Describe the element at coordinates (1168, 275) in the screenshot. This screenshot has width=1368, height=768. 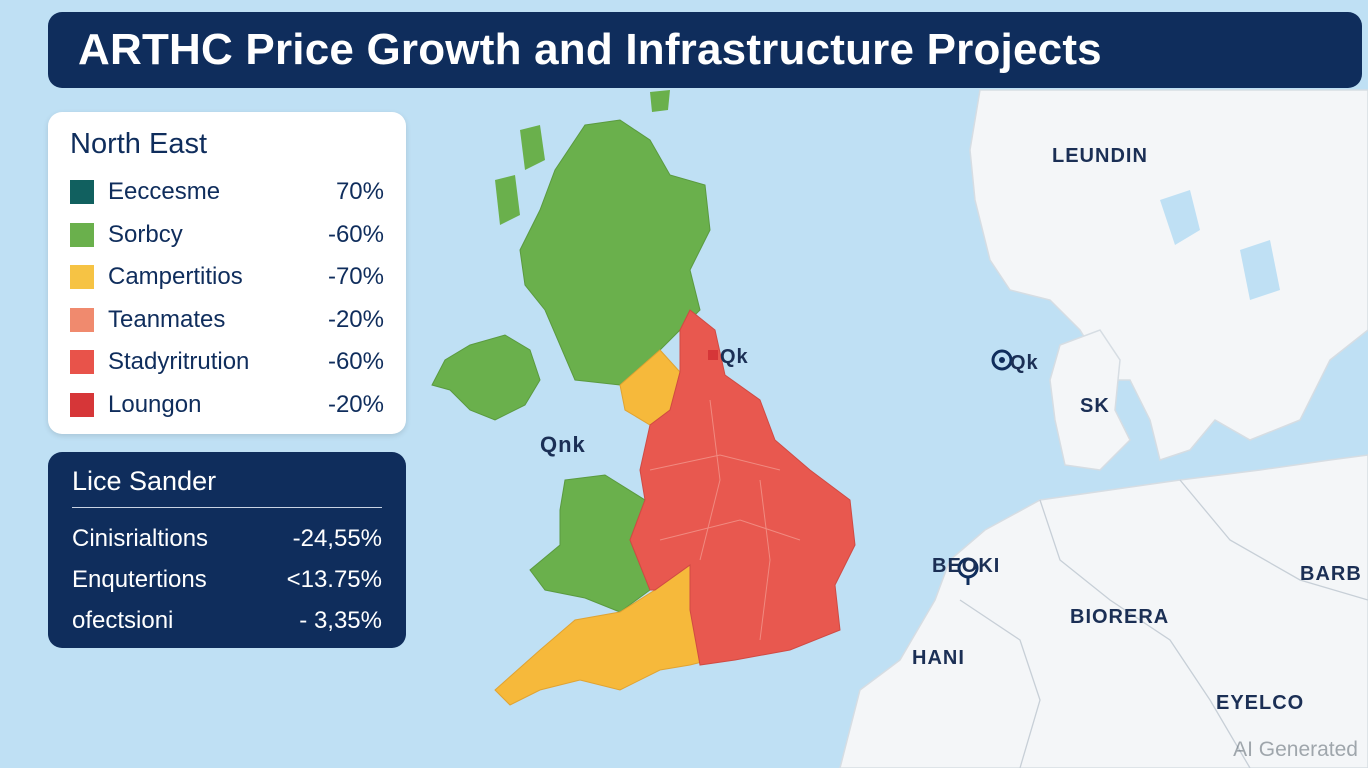
I see `scandinavia-landmass` at that location.